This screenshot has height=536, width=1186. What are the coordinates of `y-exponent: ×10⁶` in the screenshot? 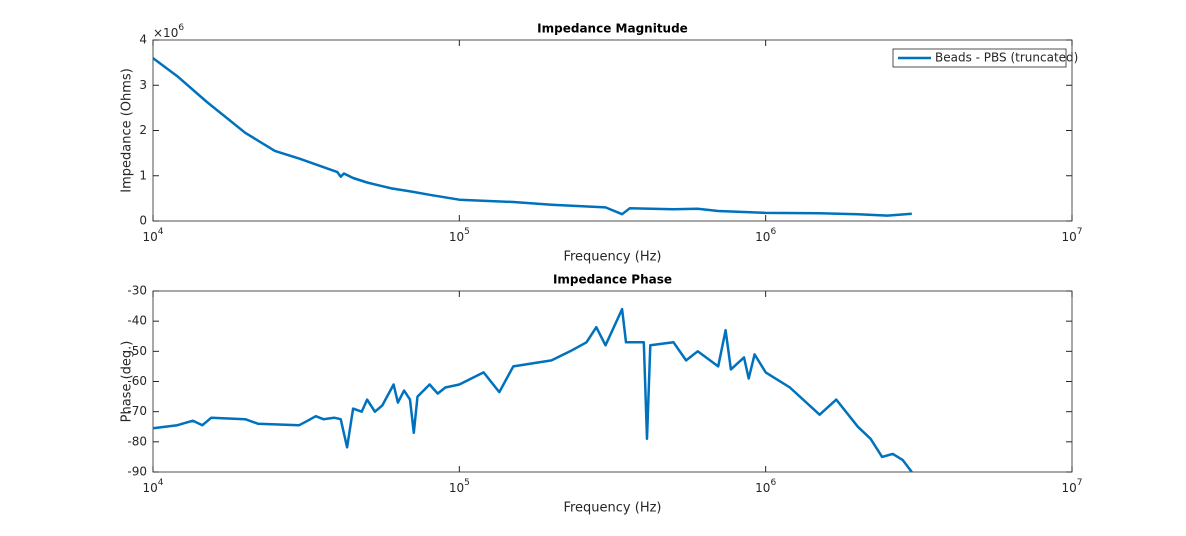 It's located at (168, 31).